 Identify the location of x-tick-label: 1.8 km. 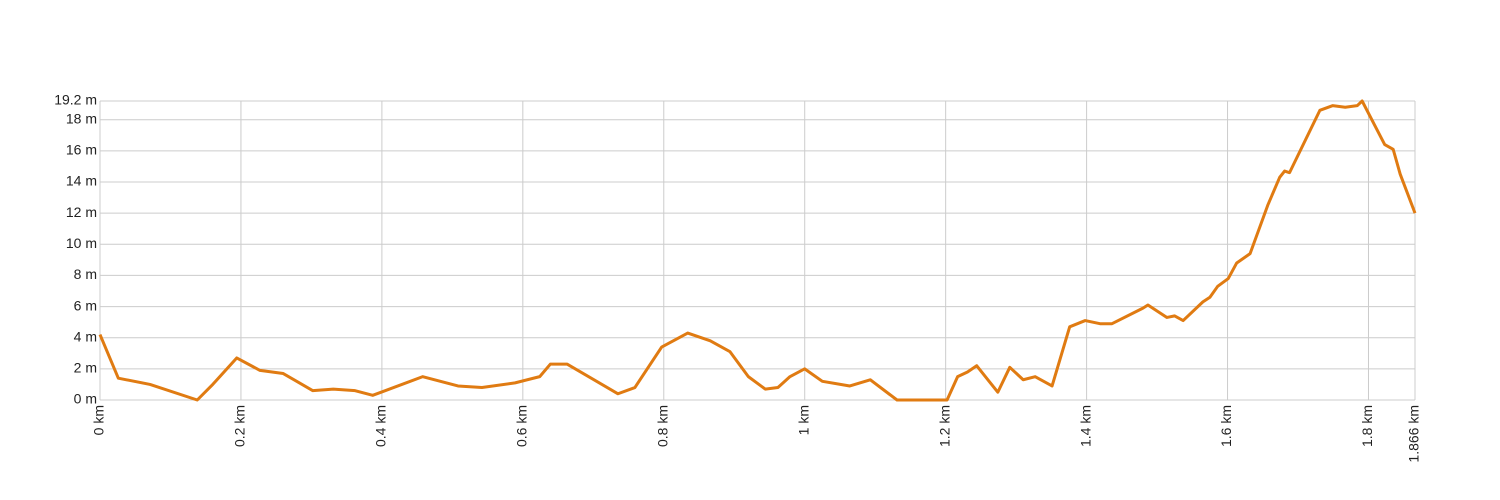
(1367, 426).